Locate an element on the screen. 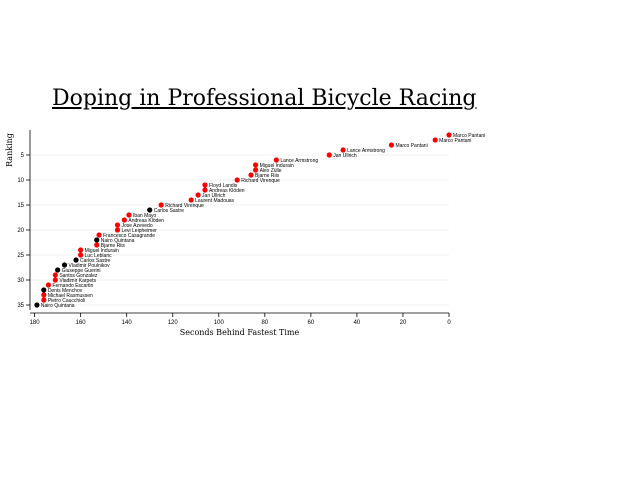 The height and width of the screenshot is (480, 640). point-label: Giuseppe Guerini is located at coordinates (81, 271).